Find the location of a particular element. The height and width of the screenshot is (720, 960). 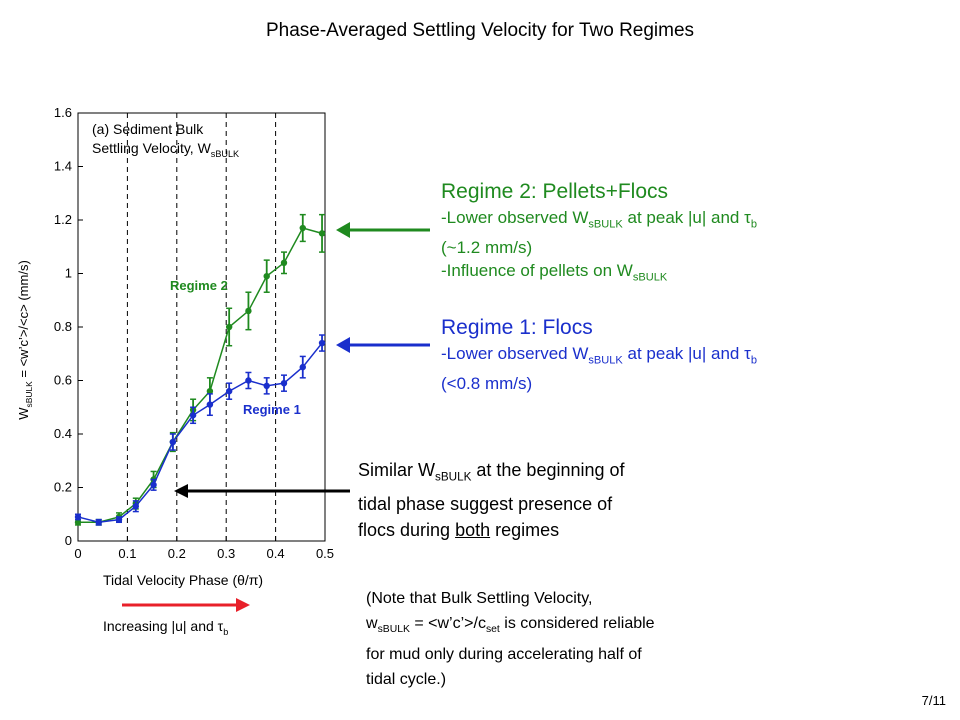

series-layer is located at coordinates (200, 369).